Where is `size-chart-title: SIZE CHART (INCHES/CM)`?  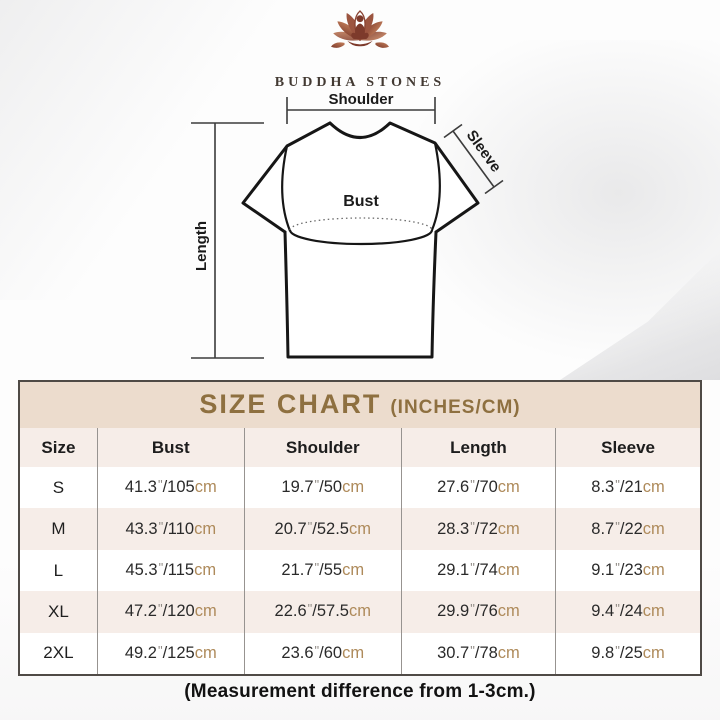
size-chart-title: SIZE CHART (INCHES/CM) is located at coordinates (360, 405).